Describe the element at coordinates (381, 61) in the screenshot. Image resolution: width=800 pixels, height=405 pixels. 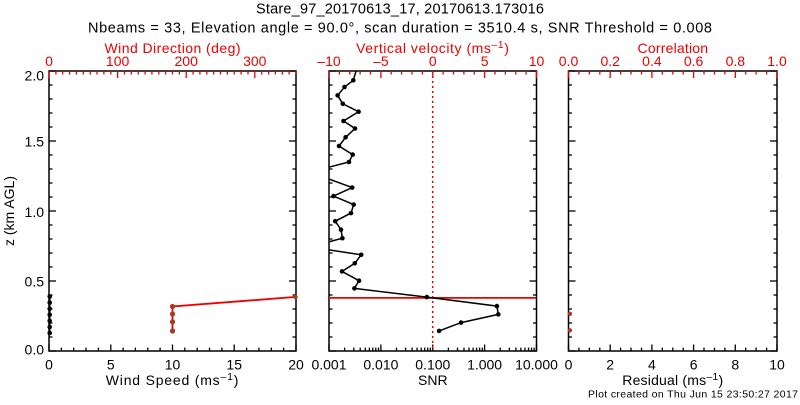
I see `svg-text: –5` at that location.